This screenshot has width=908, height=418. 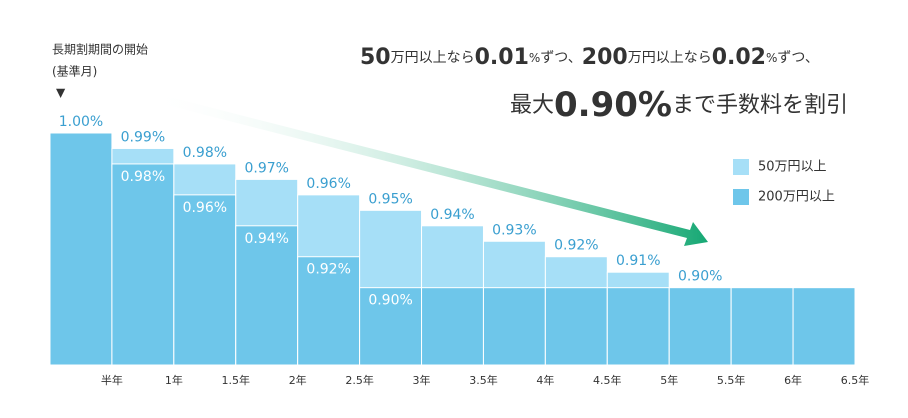 What do you see at coordinates (739, 57) in the screenshot?
I see `headline-part: 0.02` at bounding box center [739, 57].